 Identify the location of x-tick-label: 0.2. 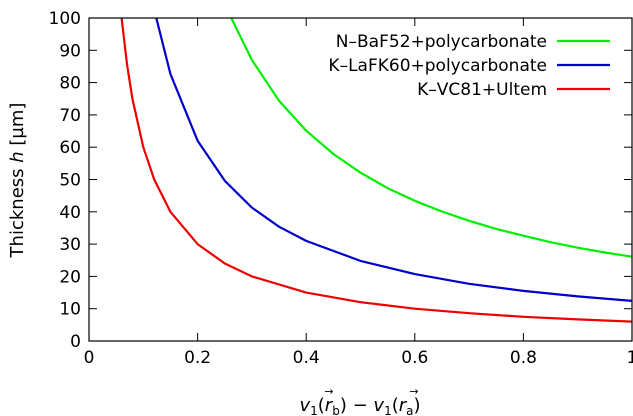
(197, 358).